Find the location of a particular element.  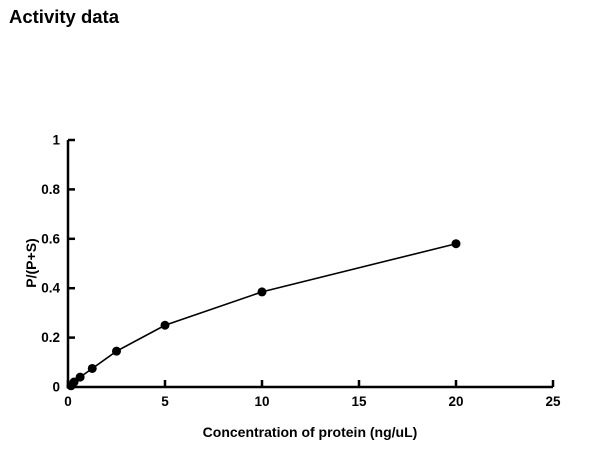

x-tick-label: 25 is located at coordinates (553, 401).